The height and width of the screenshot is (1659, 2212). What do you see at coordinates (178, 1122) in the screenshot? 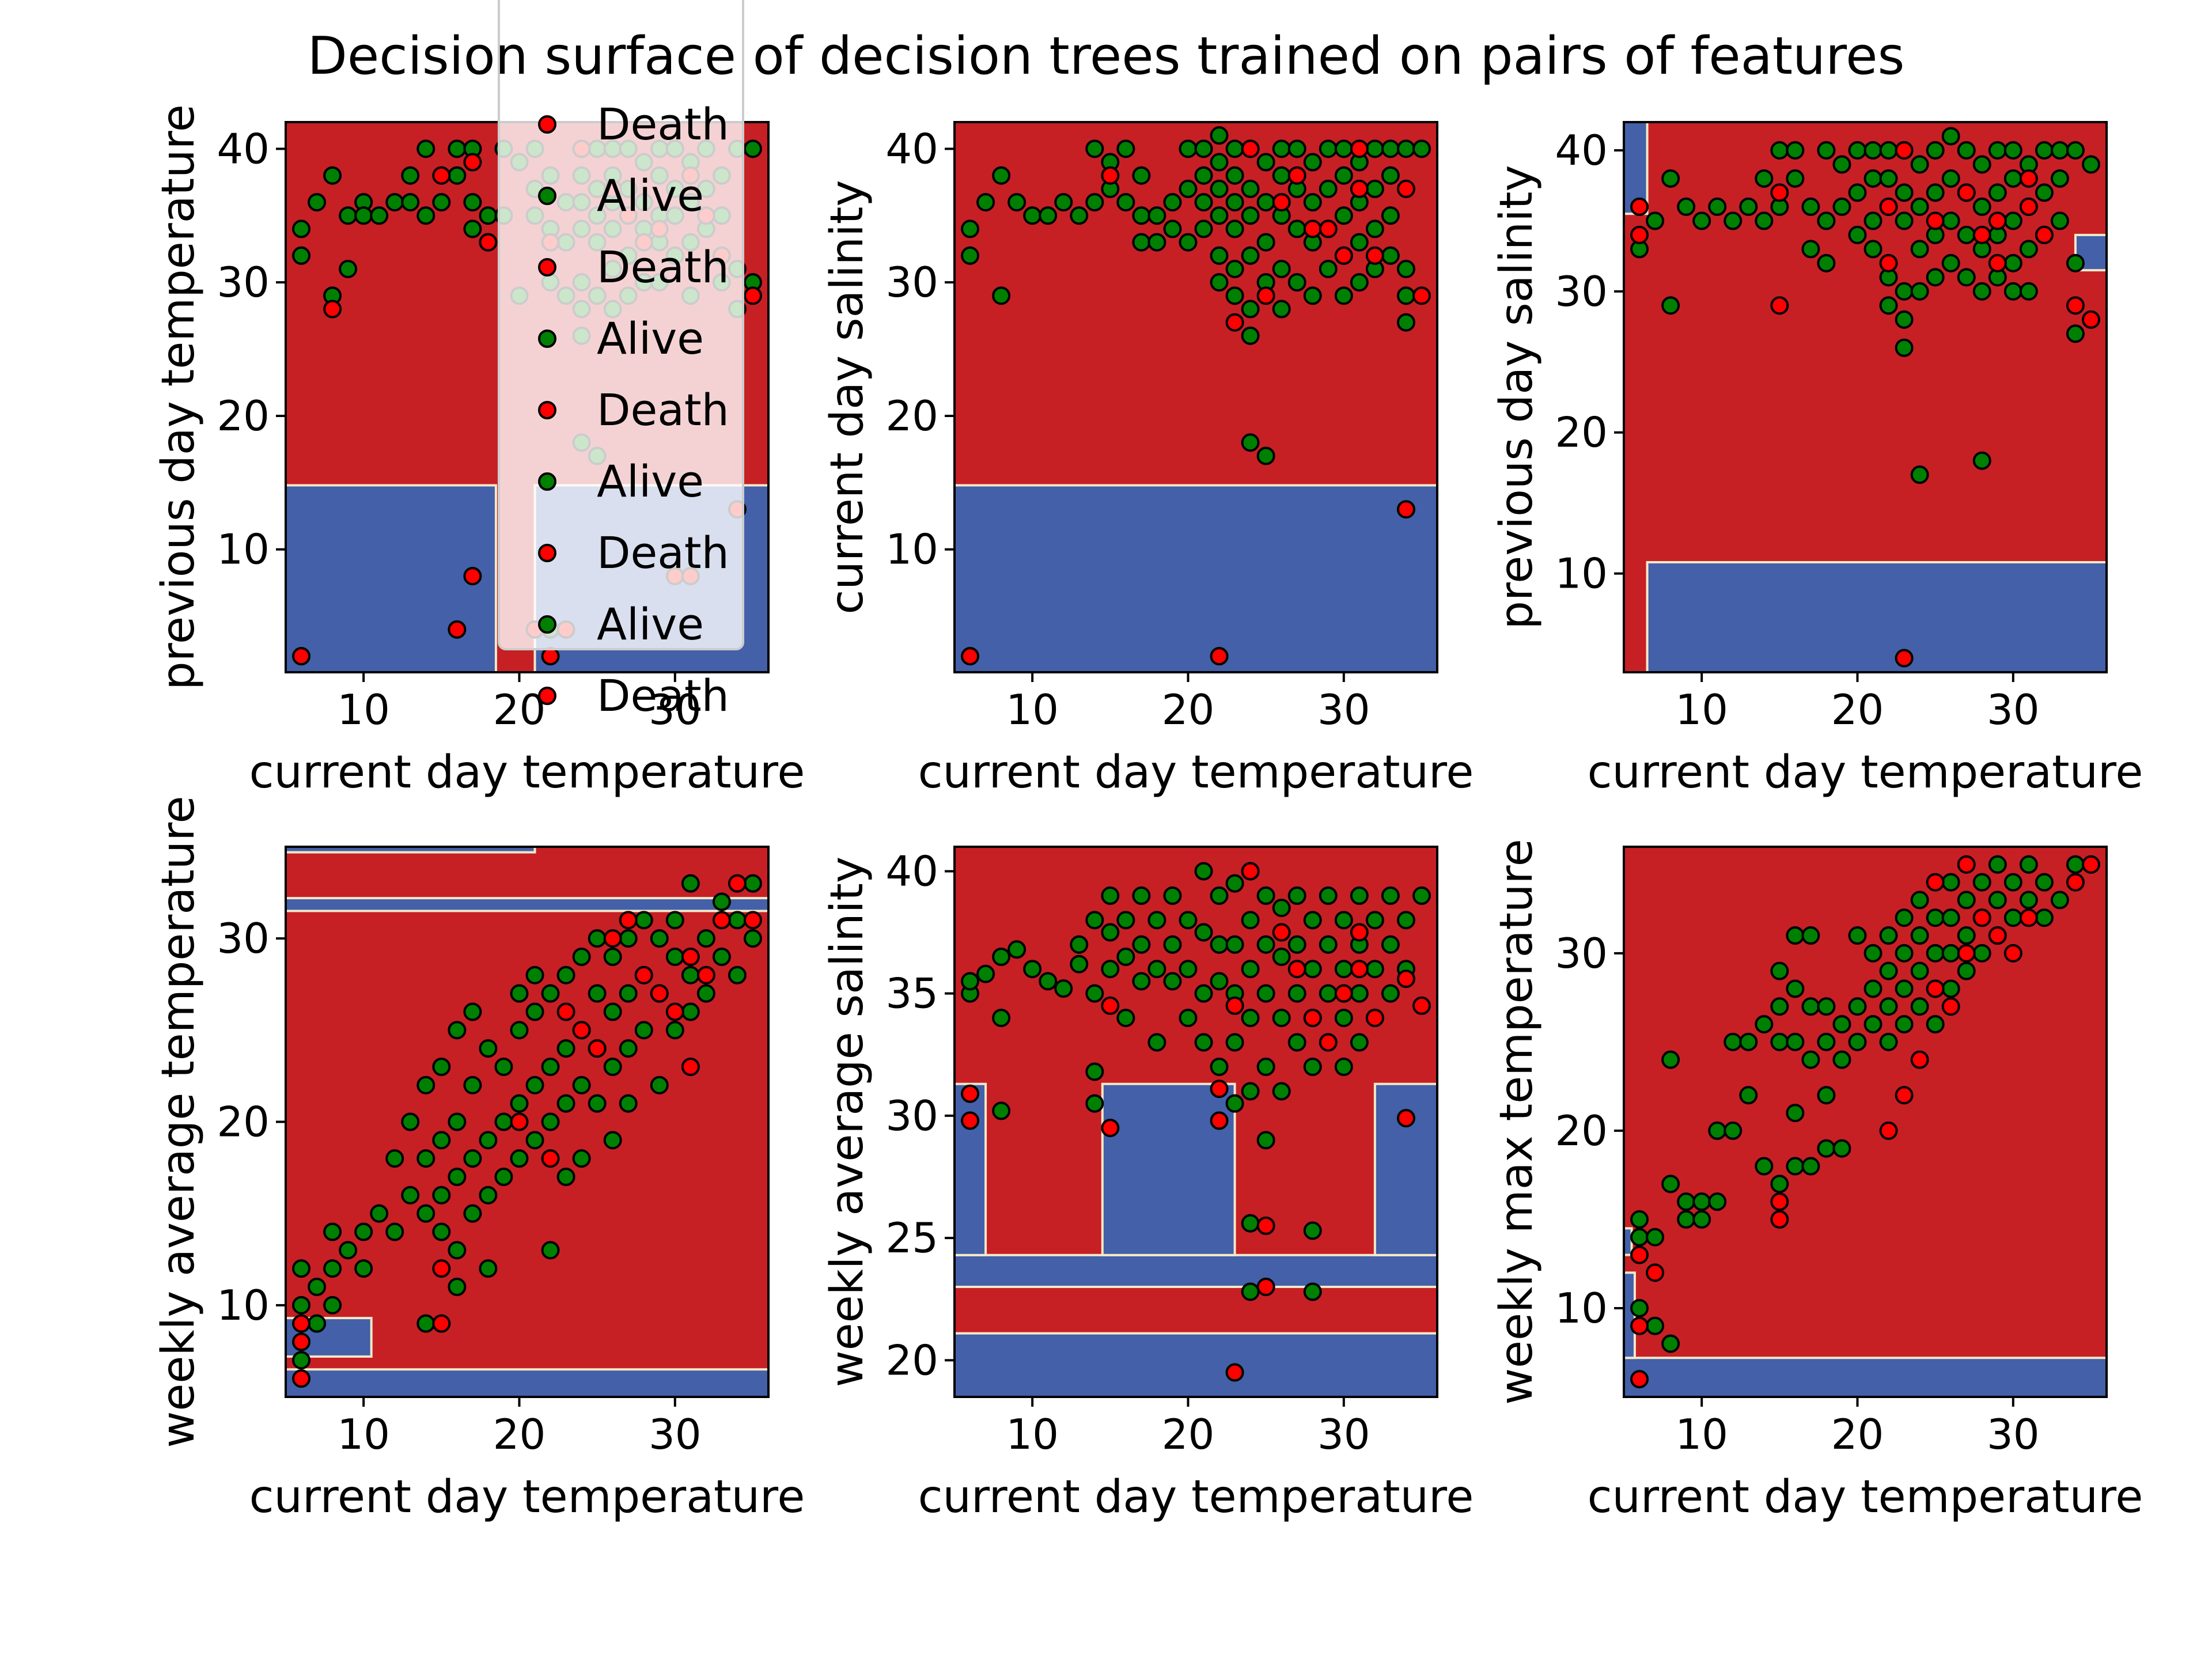
I see `y-axis-label: weekly average temperature` at bounding box center [178, 1122].